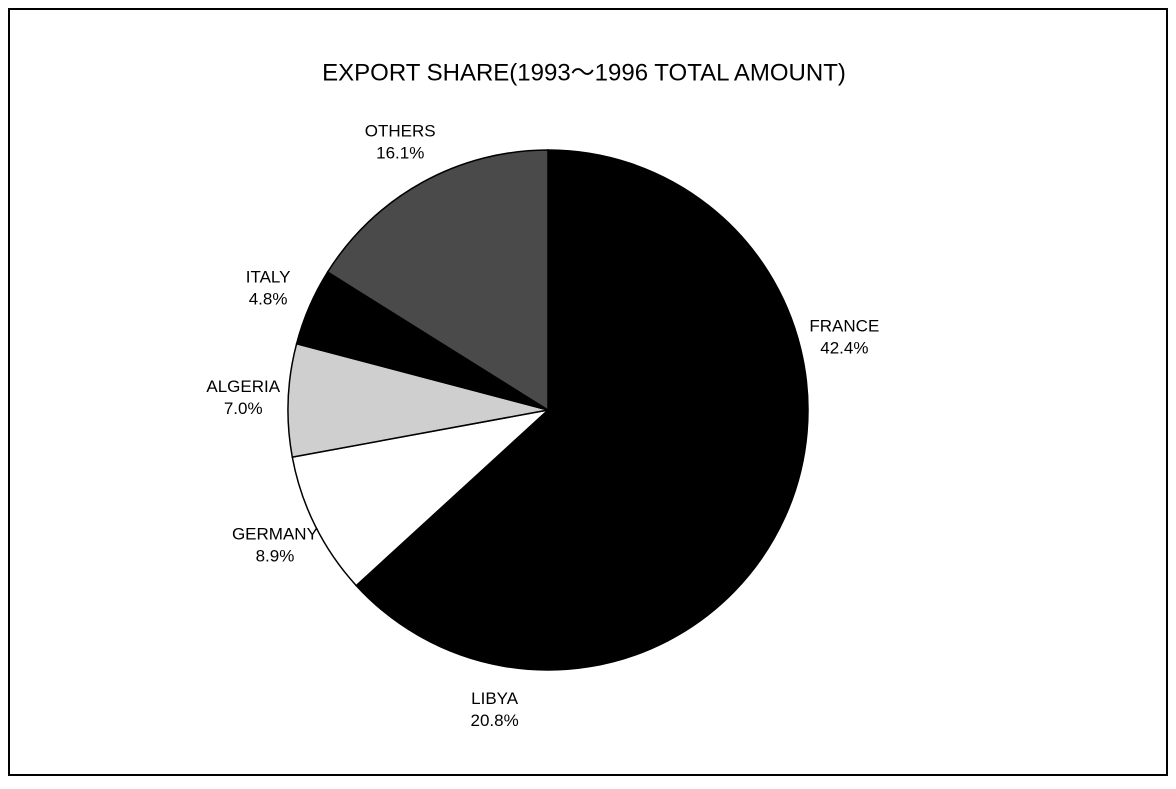 The image size is (1176, 789). What do you see at coordinates (584, 72) in the screenshot?
I see `chart-title: EXPORT SHARE(1993～1996 TOTAL AMOUNT)` at bounding box center [584, 72].